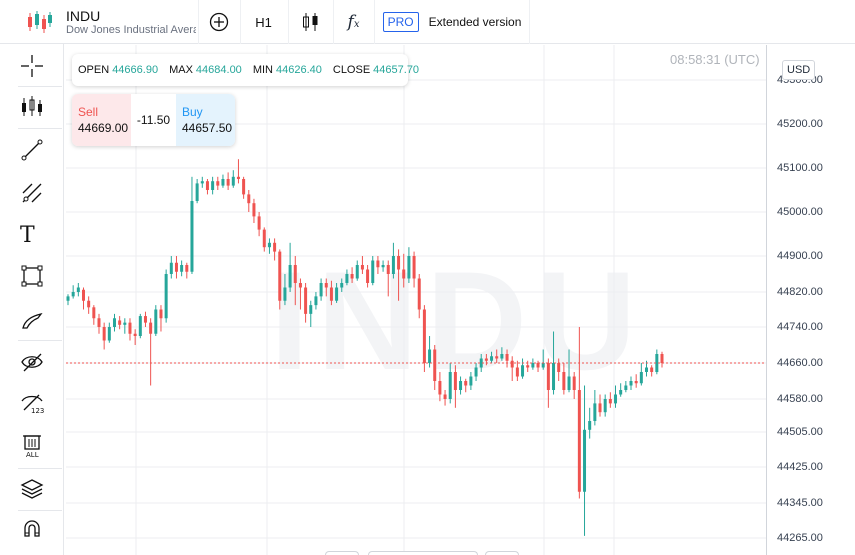  Describe the element at coordinates (101, 120) in the screenshot. I see `sell-button: Sell 44669.00` at that location.